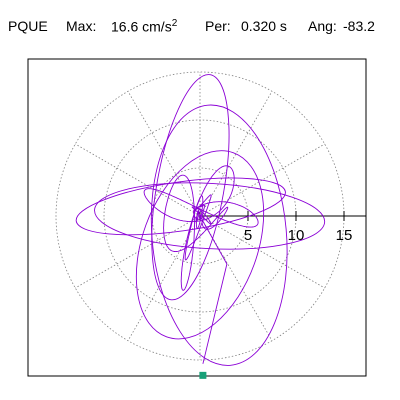 The height and width of the screenshot is (400, 400). I want to click on tick-label: 5, so click(248, 235).